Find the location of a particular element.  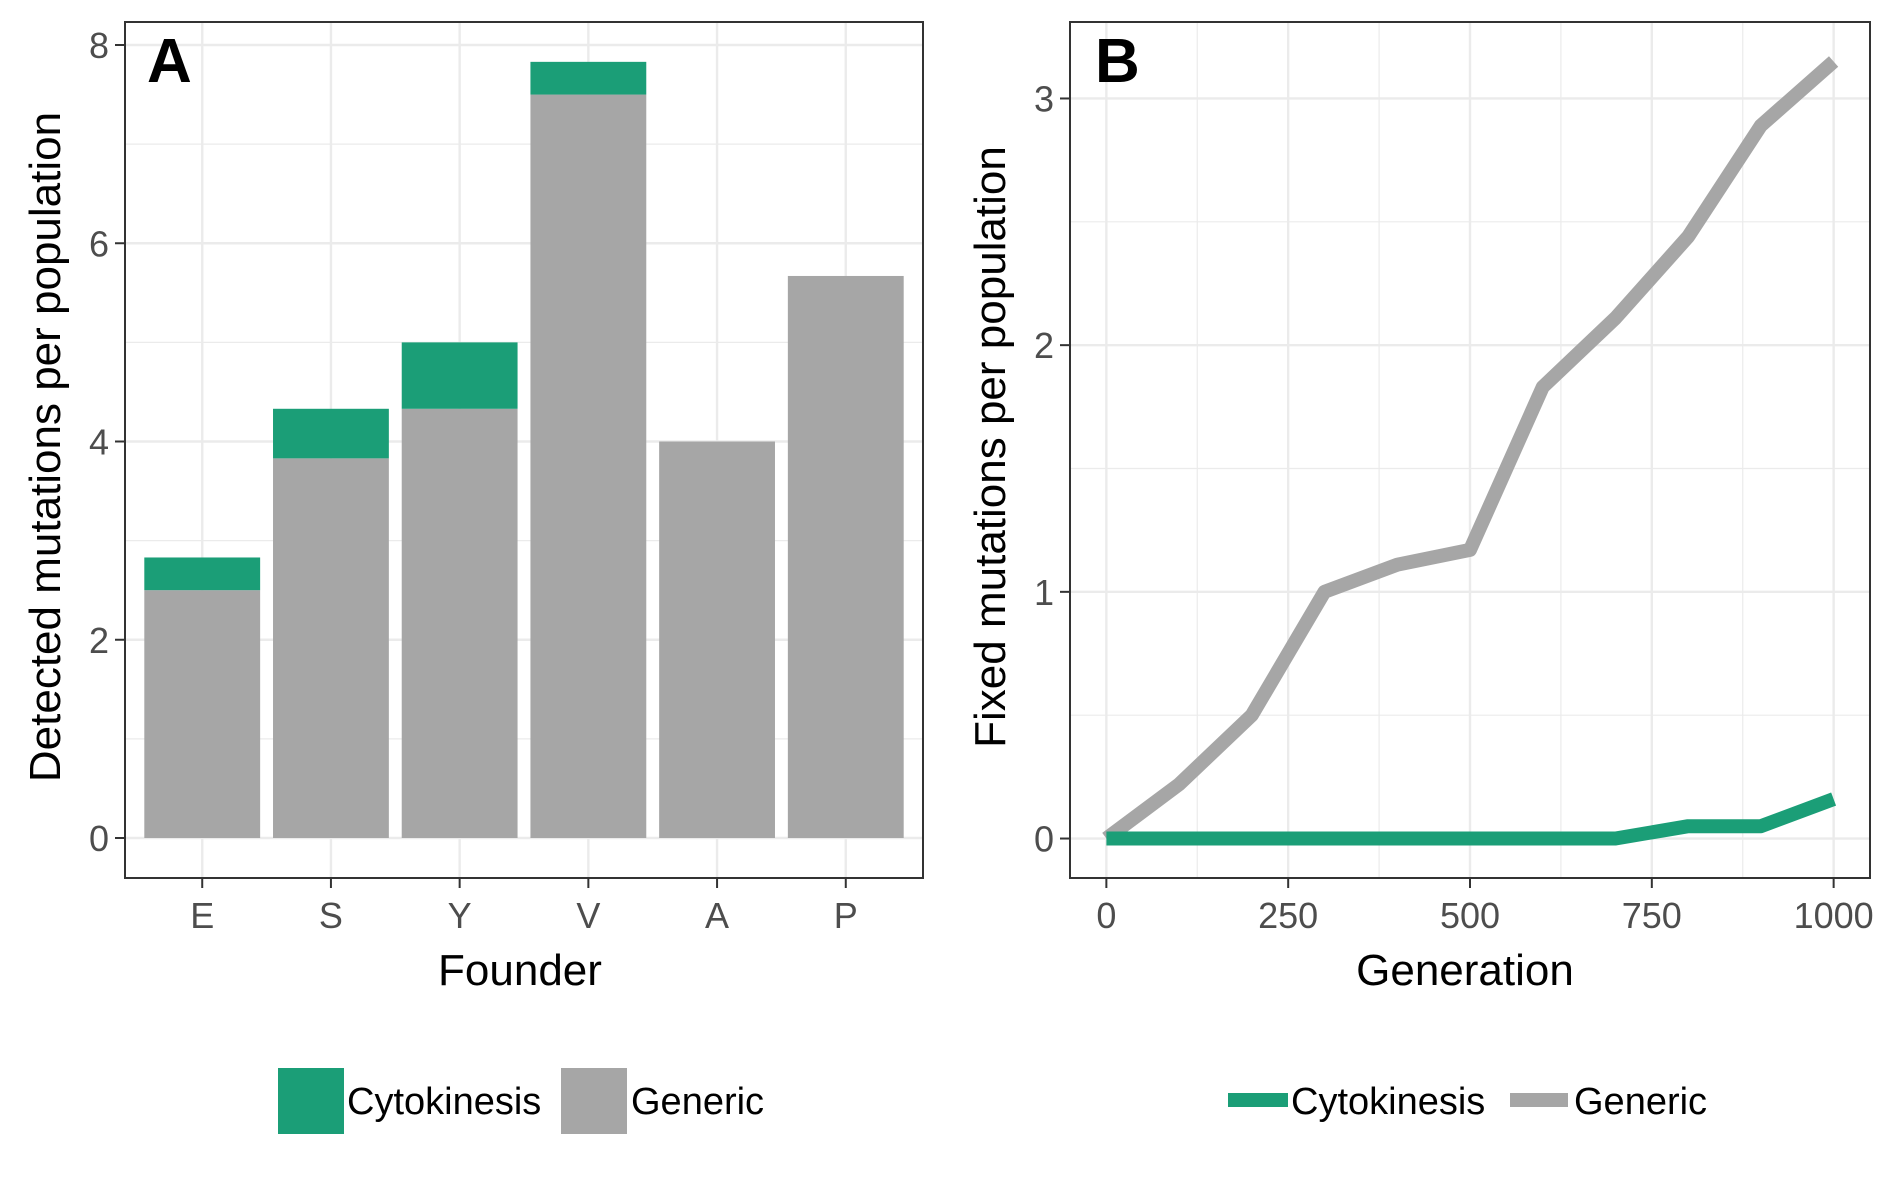

panel-b-legend-label-cytokinesis: Cytokinesis is located at coordinates (1388, 1102).